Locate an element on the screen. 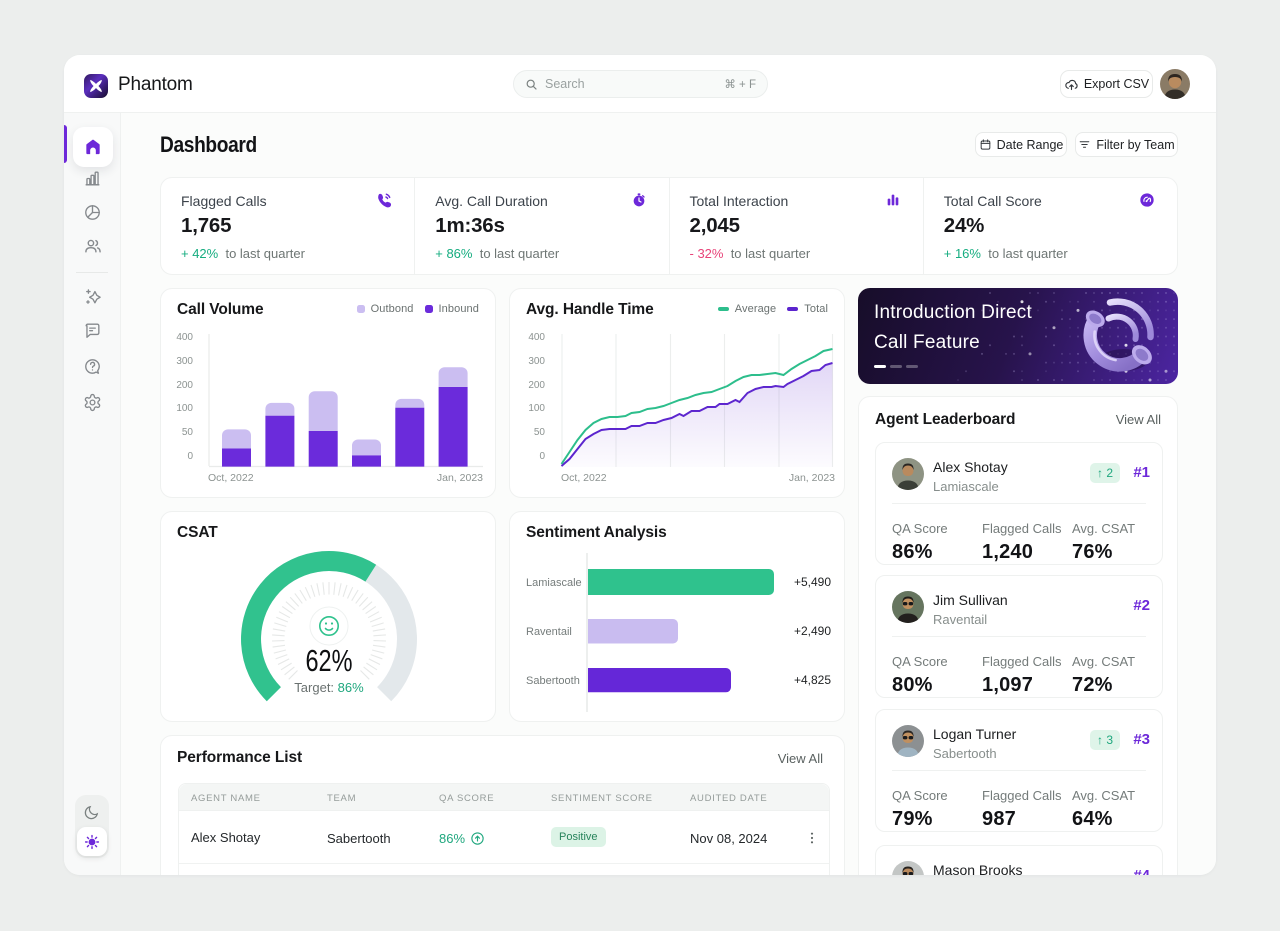 Image resolution: width=1280 pixels, height=931 pixels. svg-text: Target: 86% is located at coordinates (329, 687).